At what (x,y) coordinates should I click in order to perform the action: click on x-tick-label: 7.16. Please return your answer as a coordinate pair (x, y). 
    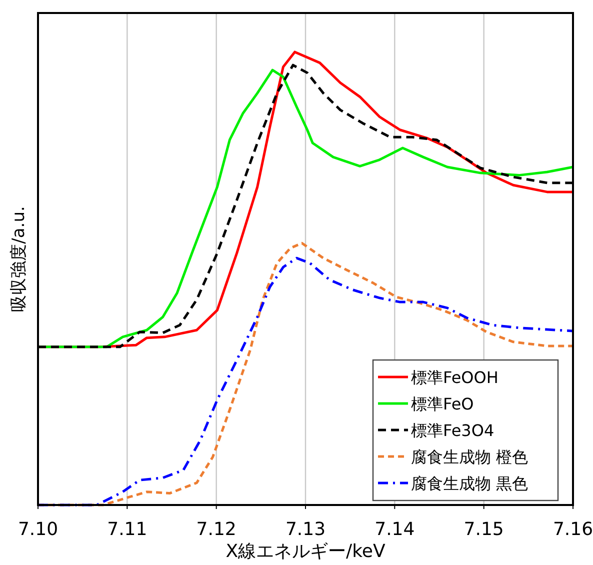
    Looking at the image, I should click on (572, 529).